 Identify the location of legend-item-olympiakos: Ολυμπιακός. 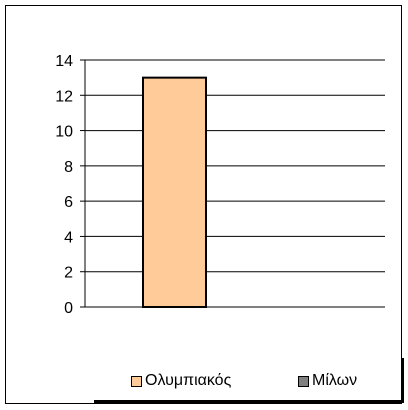
(181, 381).